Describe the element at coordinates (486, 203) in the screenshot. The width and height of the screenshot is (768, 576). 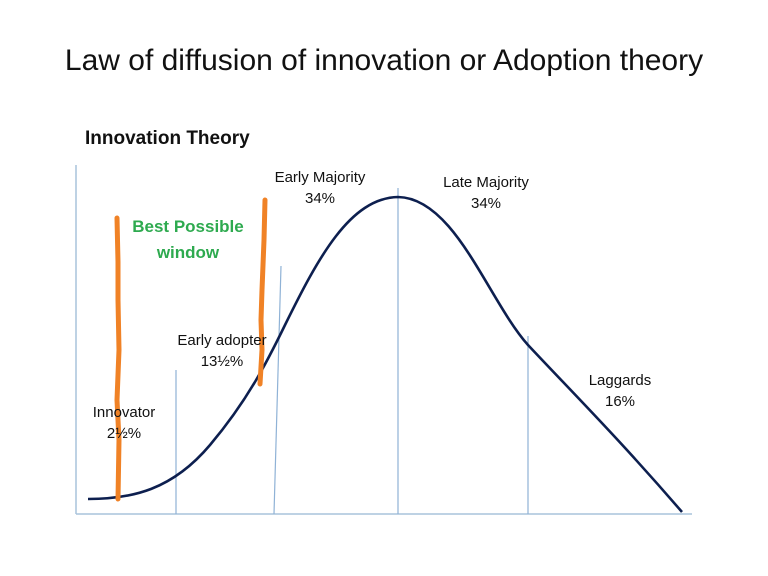
I see `segment-late-majority-pct: 34%` at that location.